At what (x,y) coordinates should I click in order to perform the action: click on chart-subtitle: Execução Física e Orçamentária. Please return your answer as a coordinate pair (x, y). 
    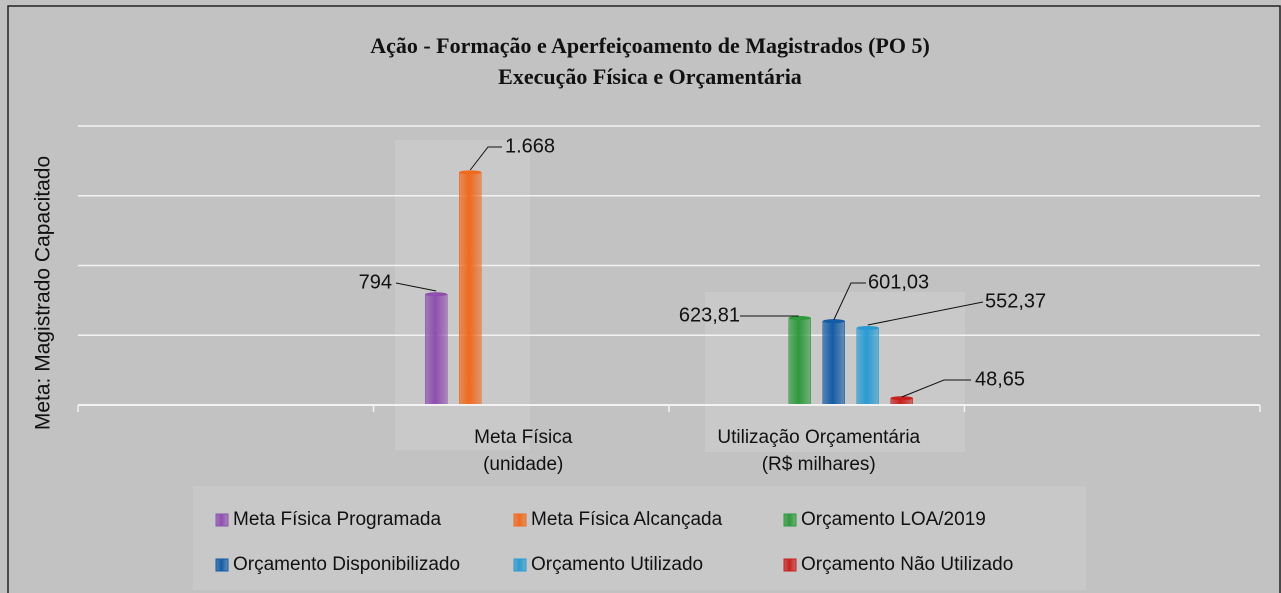
    Looking at the image, I should click on (650, 76).